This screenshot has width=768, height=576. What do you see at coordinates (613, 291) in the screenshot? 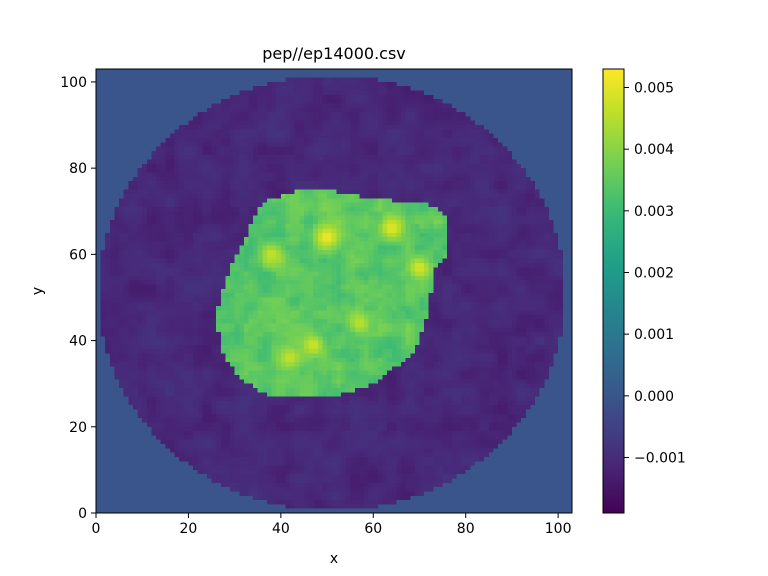
I see `colorbar-gradient` at bounding box center [613, 291].